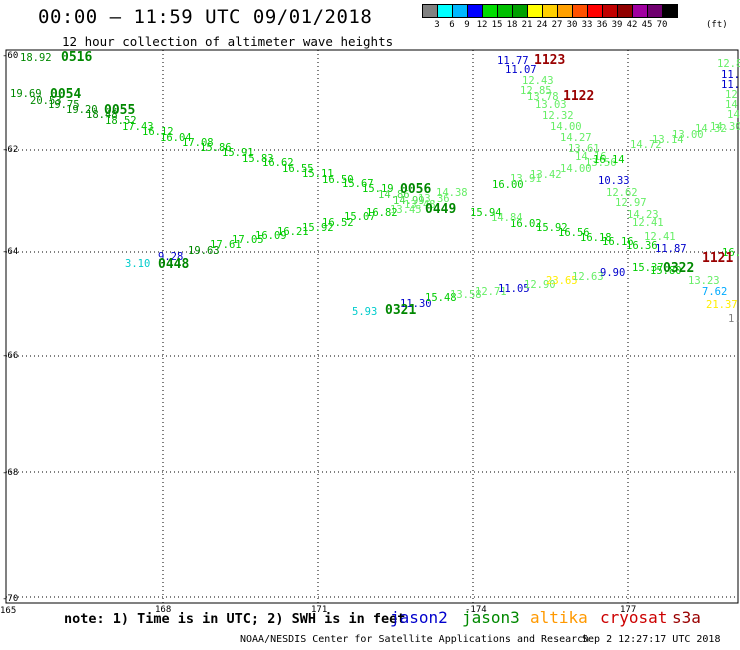 This screenshot has height=650, width=740. I want to click on swh-value: 13.58, so click(466, 295).